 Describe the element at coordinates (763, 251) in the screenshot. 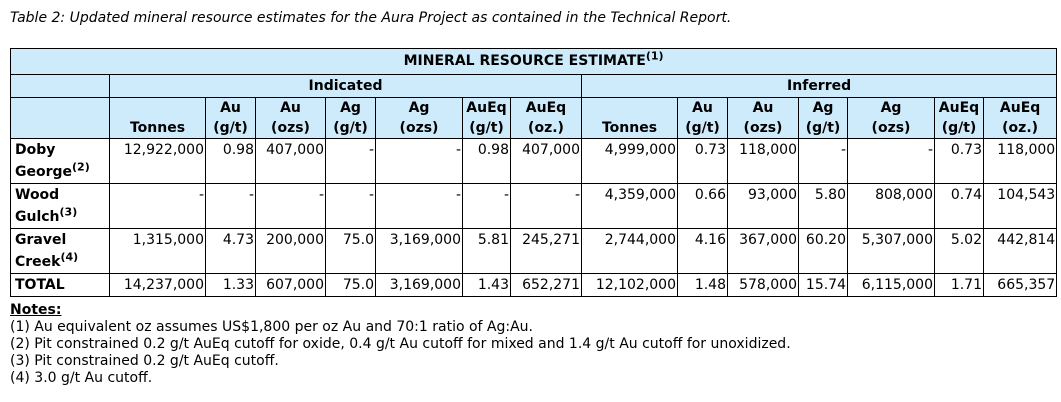

I see `table-cell: 367,000` at that location.